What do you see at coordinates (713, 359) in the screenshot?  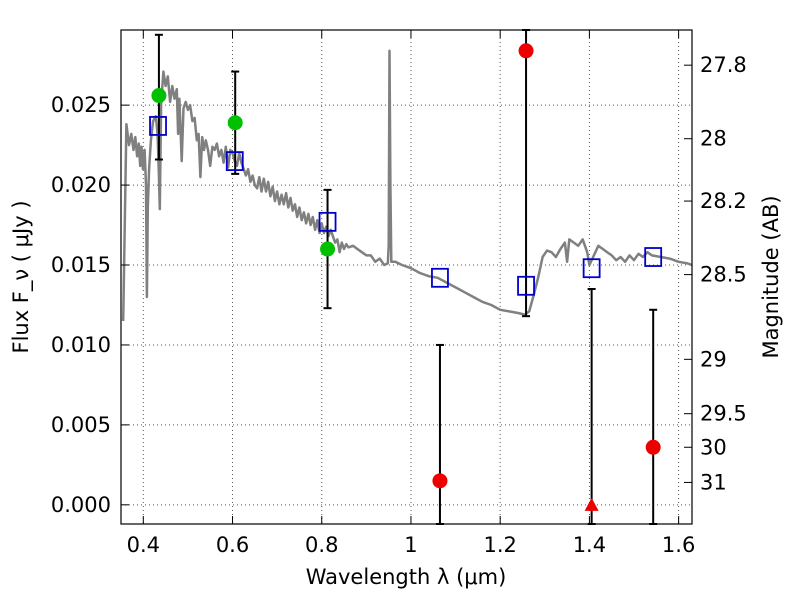 I see `right-tick-label: 29` at bounding box center [713, 359].